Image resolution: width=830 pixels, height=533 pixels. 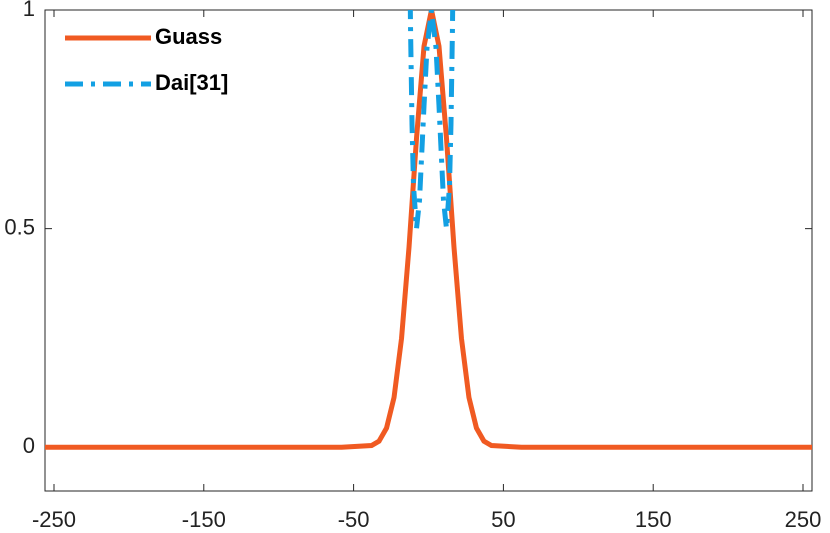 I want to click on y-tick-label: 0.5, so click(x=19, y=226).